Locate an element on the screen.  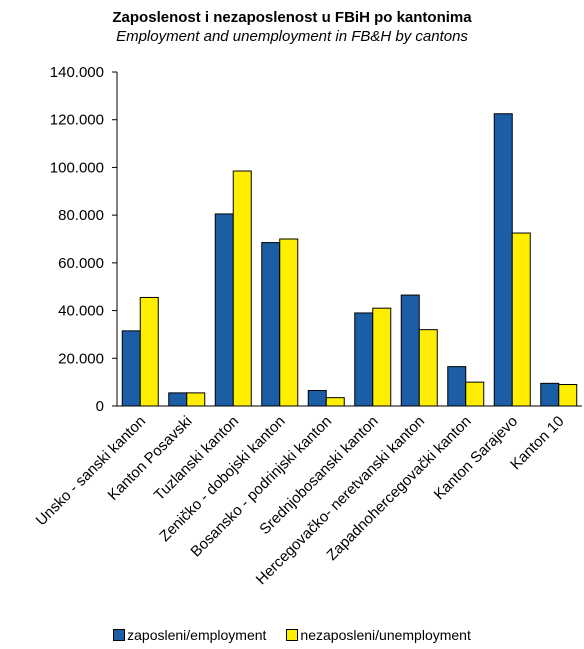
legend-swatch-employment is located at coordinates (119, 635).